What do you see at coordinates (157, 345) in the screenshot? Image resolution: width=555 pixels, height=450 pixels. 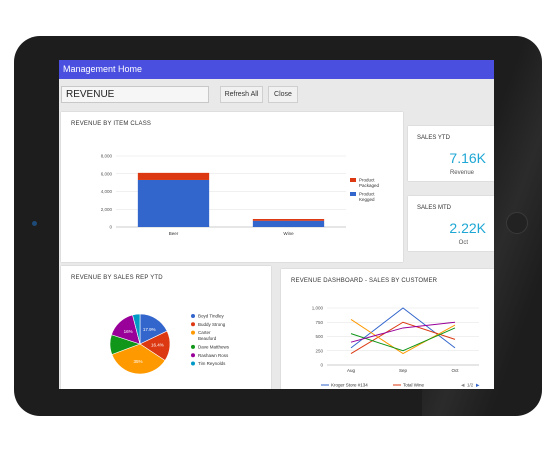 I see `pie-slice-label: 16.4%` at bounding box center [157, 345].